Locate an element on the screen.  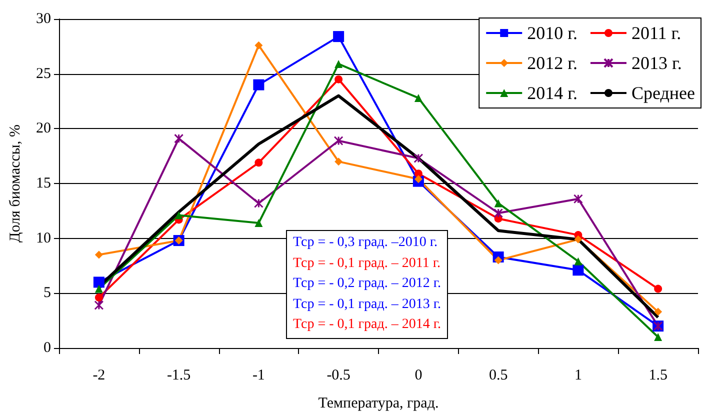
x-tick-label: 1.5 is located at coordinates (658, 376).